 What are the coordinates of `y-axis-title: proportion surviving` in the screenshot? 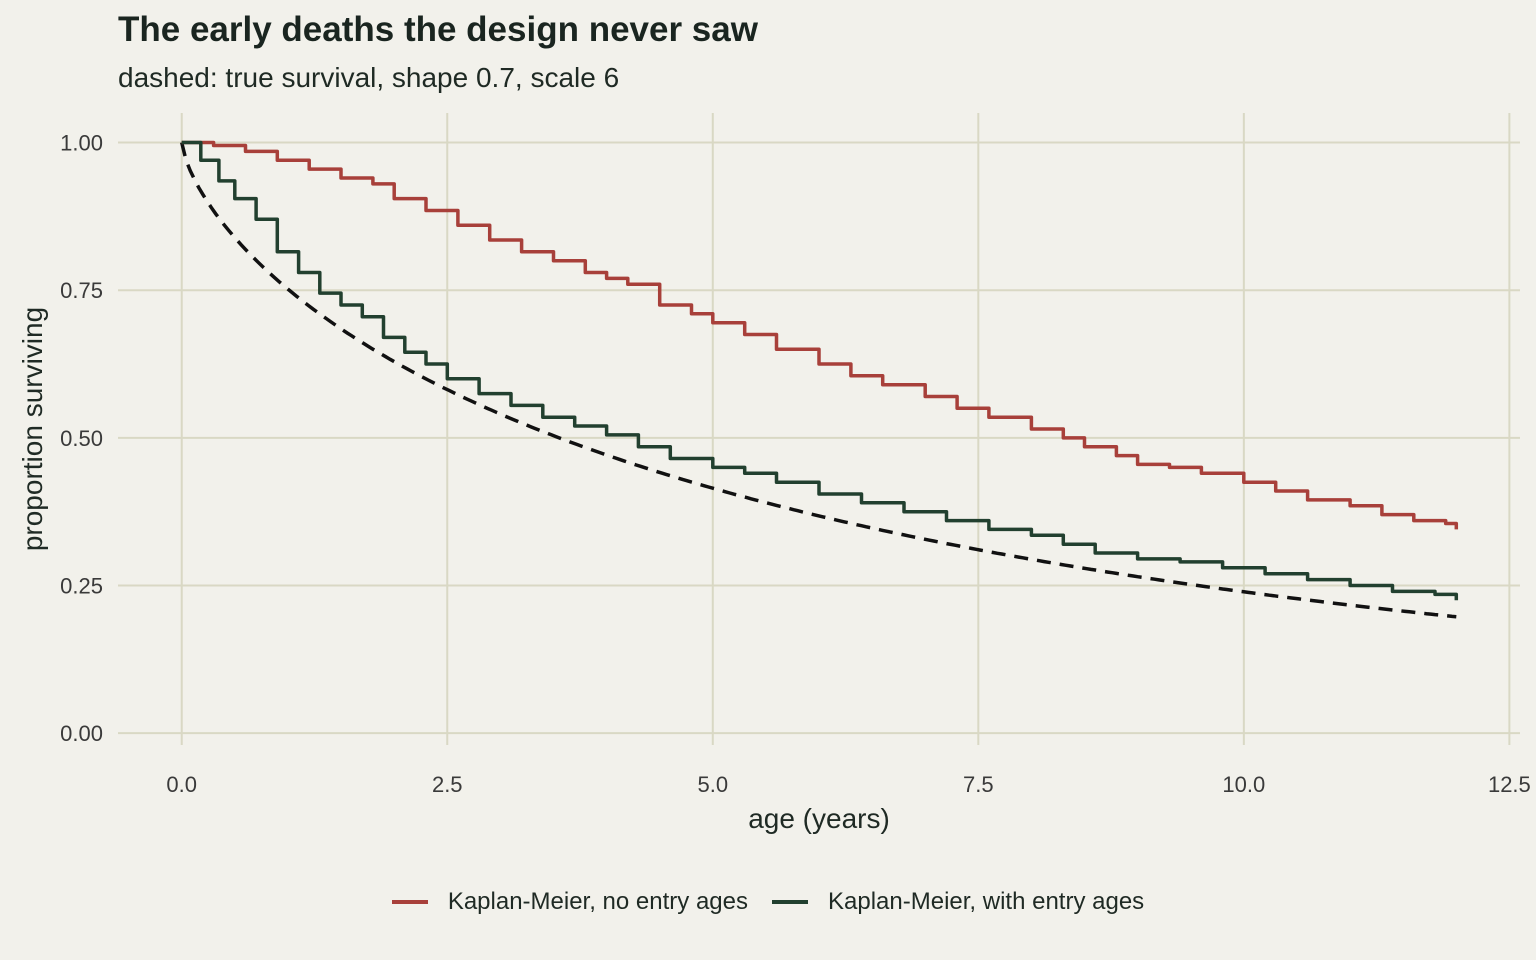 It's located at (32, 429).